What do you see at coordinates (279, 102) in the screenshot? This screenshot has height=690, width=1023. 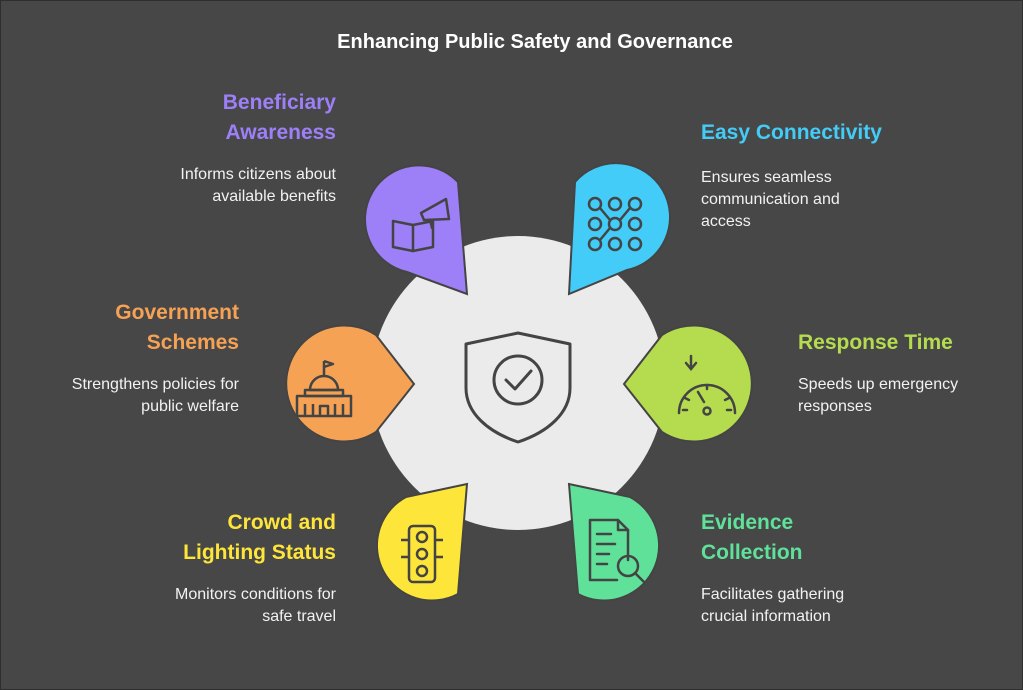 I see `beneficiary-title-line1: Beneficiary` at bounding box center [279, 102].